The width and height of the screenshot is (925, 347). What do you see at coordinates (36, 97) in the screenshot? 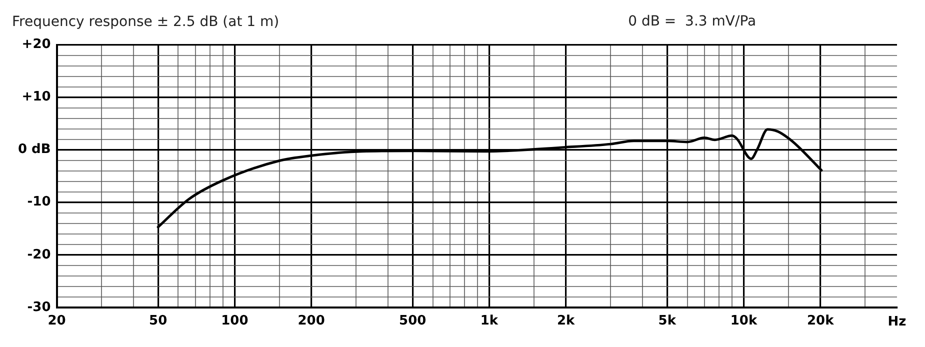
I see `y-tick-label: +10` at bounding box center [36, 97].